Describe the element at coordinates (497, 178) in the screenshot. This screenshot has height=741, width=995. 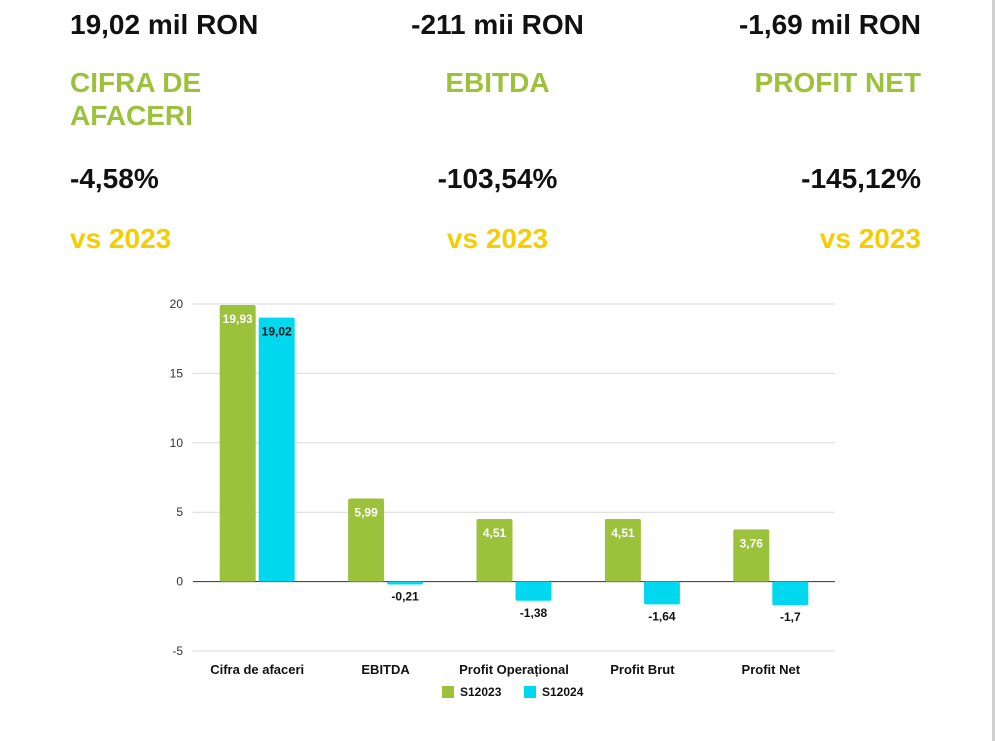
I see `kpi-ebitda-change: -103,54%` at that location.